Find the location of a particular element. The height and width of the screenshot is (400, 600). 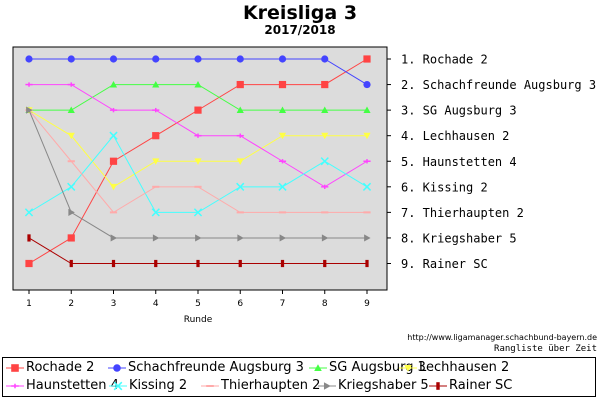

legend-label: Thierhaupten 2 is located at coordinates (271, 385).